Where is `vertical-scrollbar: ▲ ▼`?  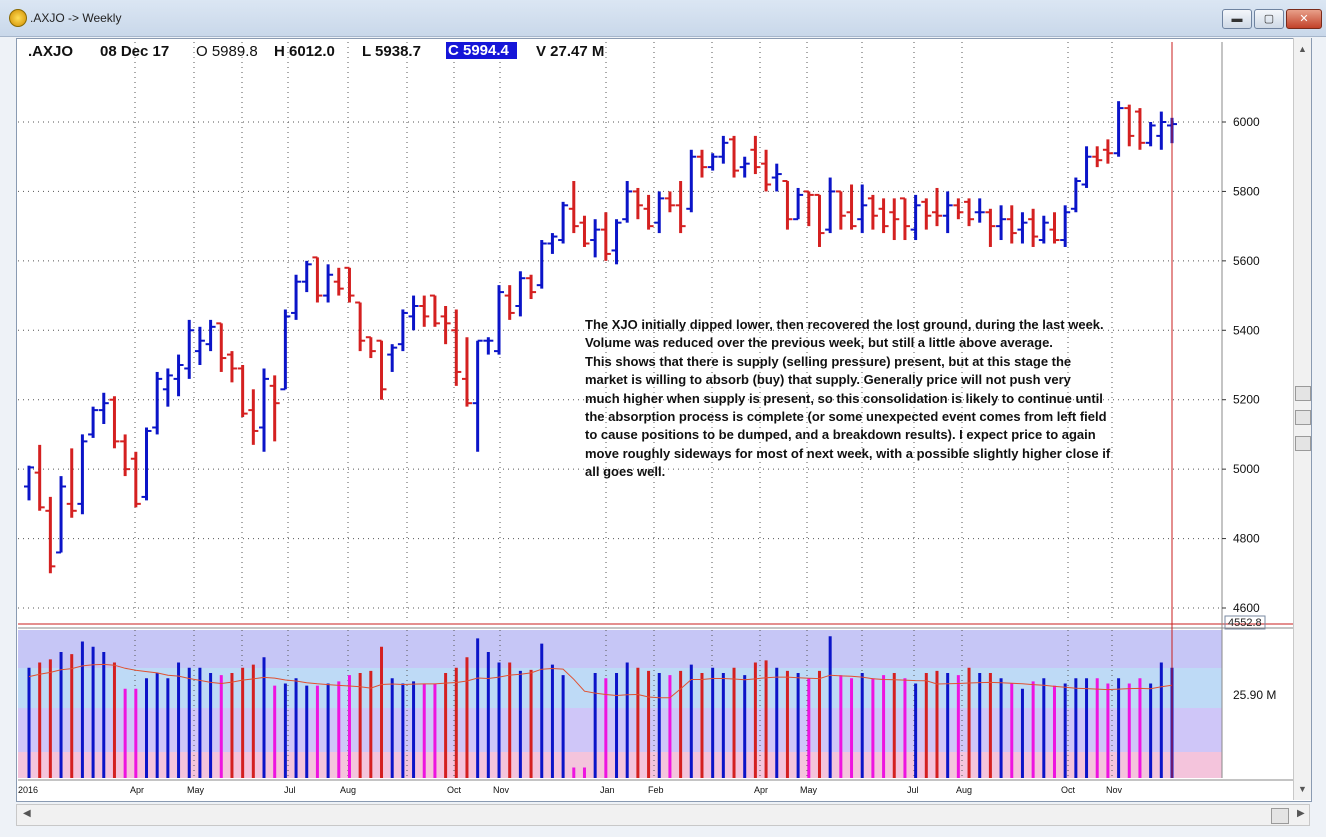
vertical-scrollbar: ▲ ▼ is located at coordinates (1302, 419).